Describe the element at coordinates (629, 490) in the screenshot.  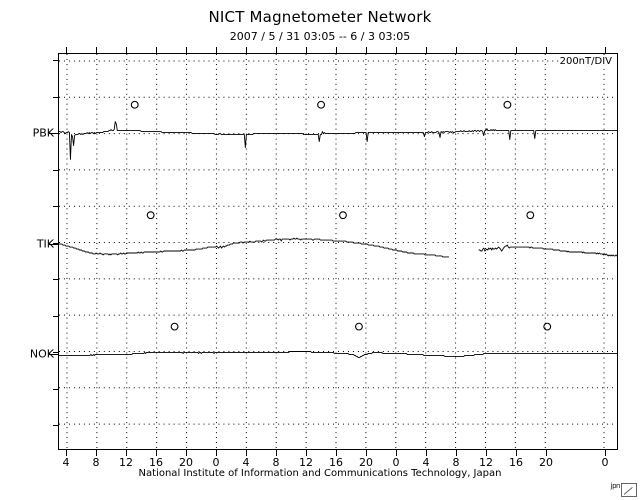
I see `corner-resize-mark` at that location.